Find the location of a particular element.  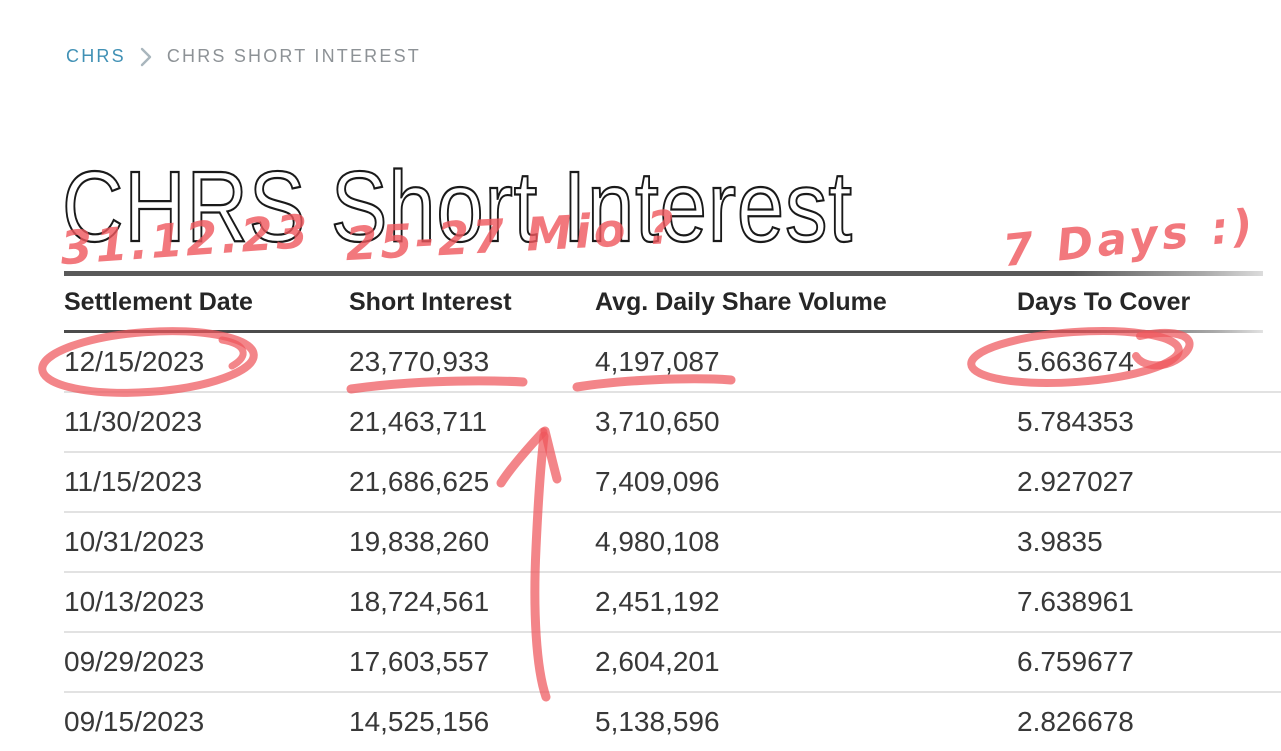

table-row: 11/30/2023 21,463,711 3,710,650 5.784353 is located at coordinates (672, 423).